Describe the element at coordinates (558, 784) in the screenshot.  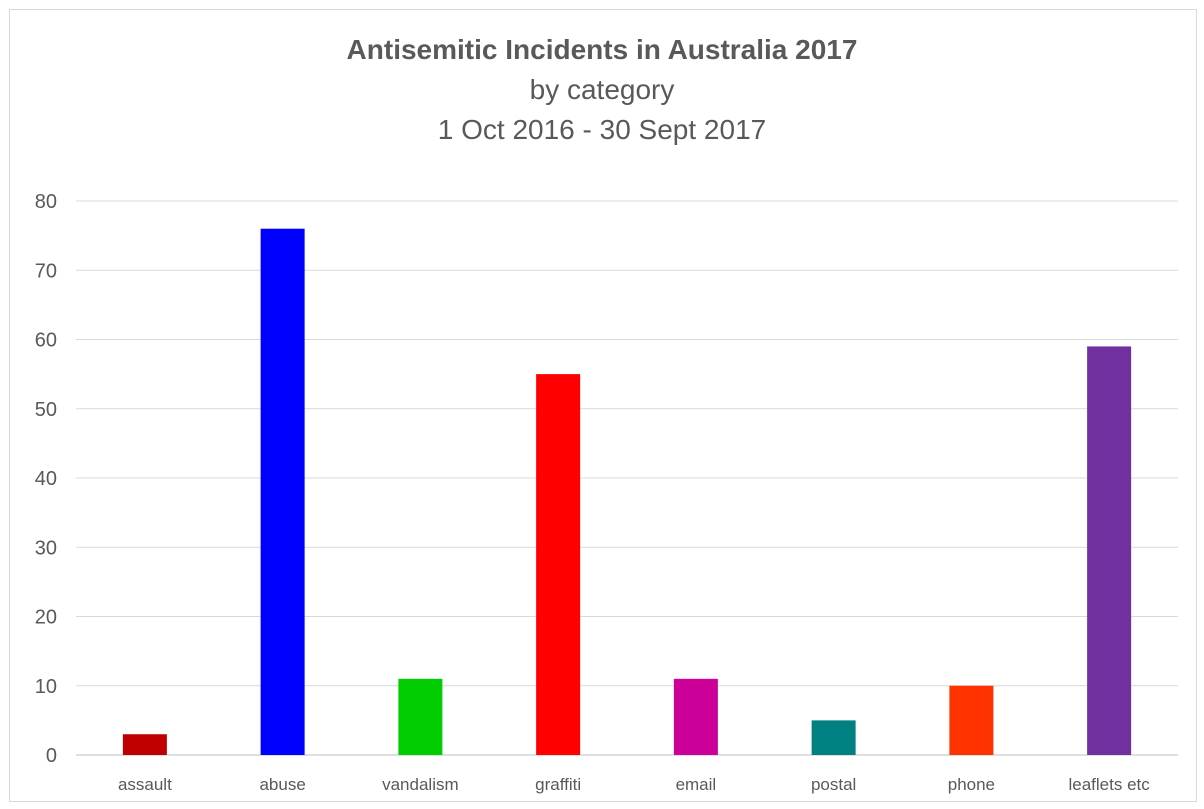
I see `x-tick-label: graffiti` at that location.